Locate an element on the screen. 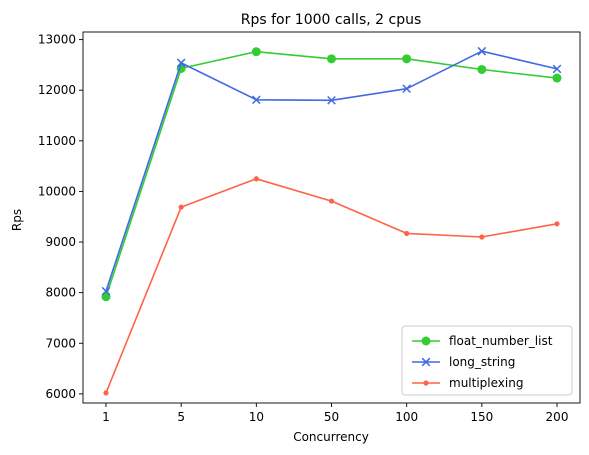 This screenshot has width=589, height=455. y-tick-label-9000: 9000 is located at coordinates (60, 242).